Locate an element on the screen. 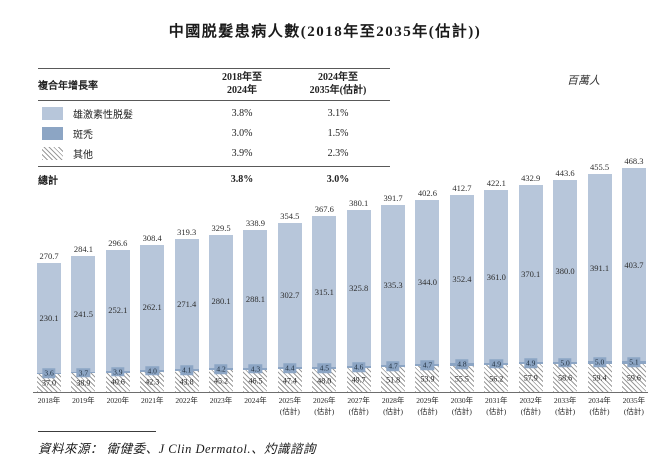 The width and height of the screenshot is (650, 468). stacked-bar: 361.0 4.9 56.2 is located at coordinates (496, 291).